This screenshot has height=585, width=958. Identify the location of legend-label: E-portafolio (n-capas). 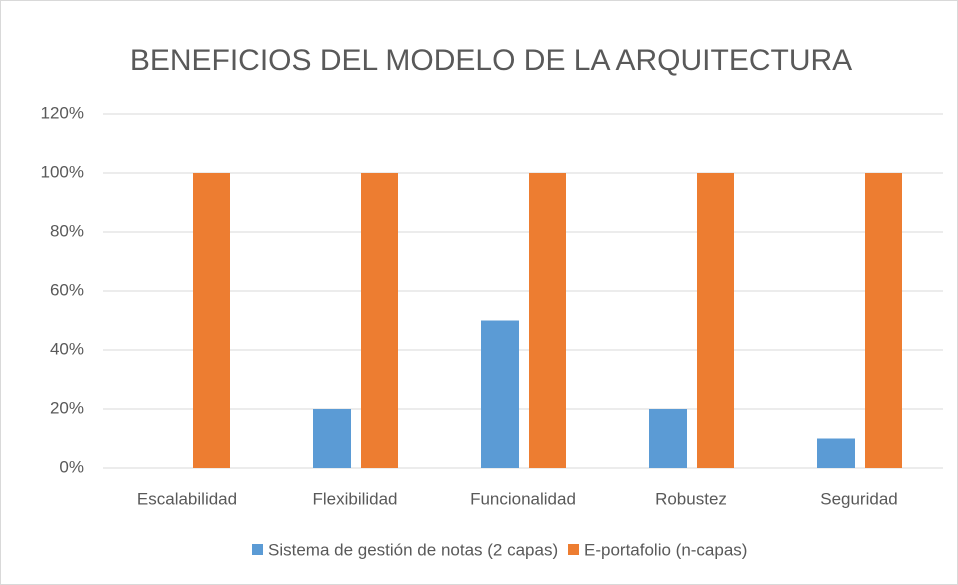
(665, 549).